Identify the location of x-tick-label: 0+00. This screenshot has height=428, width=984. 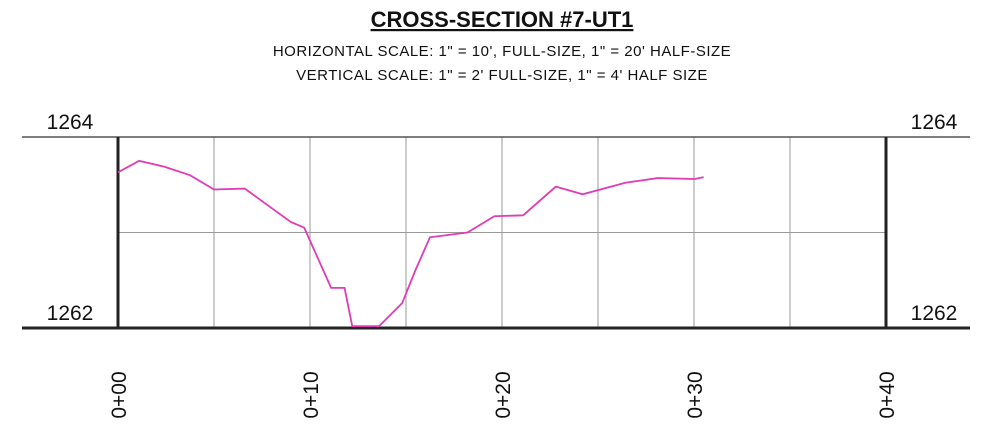
(119, 394).